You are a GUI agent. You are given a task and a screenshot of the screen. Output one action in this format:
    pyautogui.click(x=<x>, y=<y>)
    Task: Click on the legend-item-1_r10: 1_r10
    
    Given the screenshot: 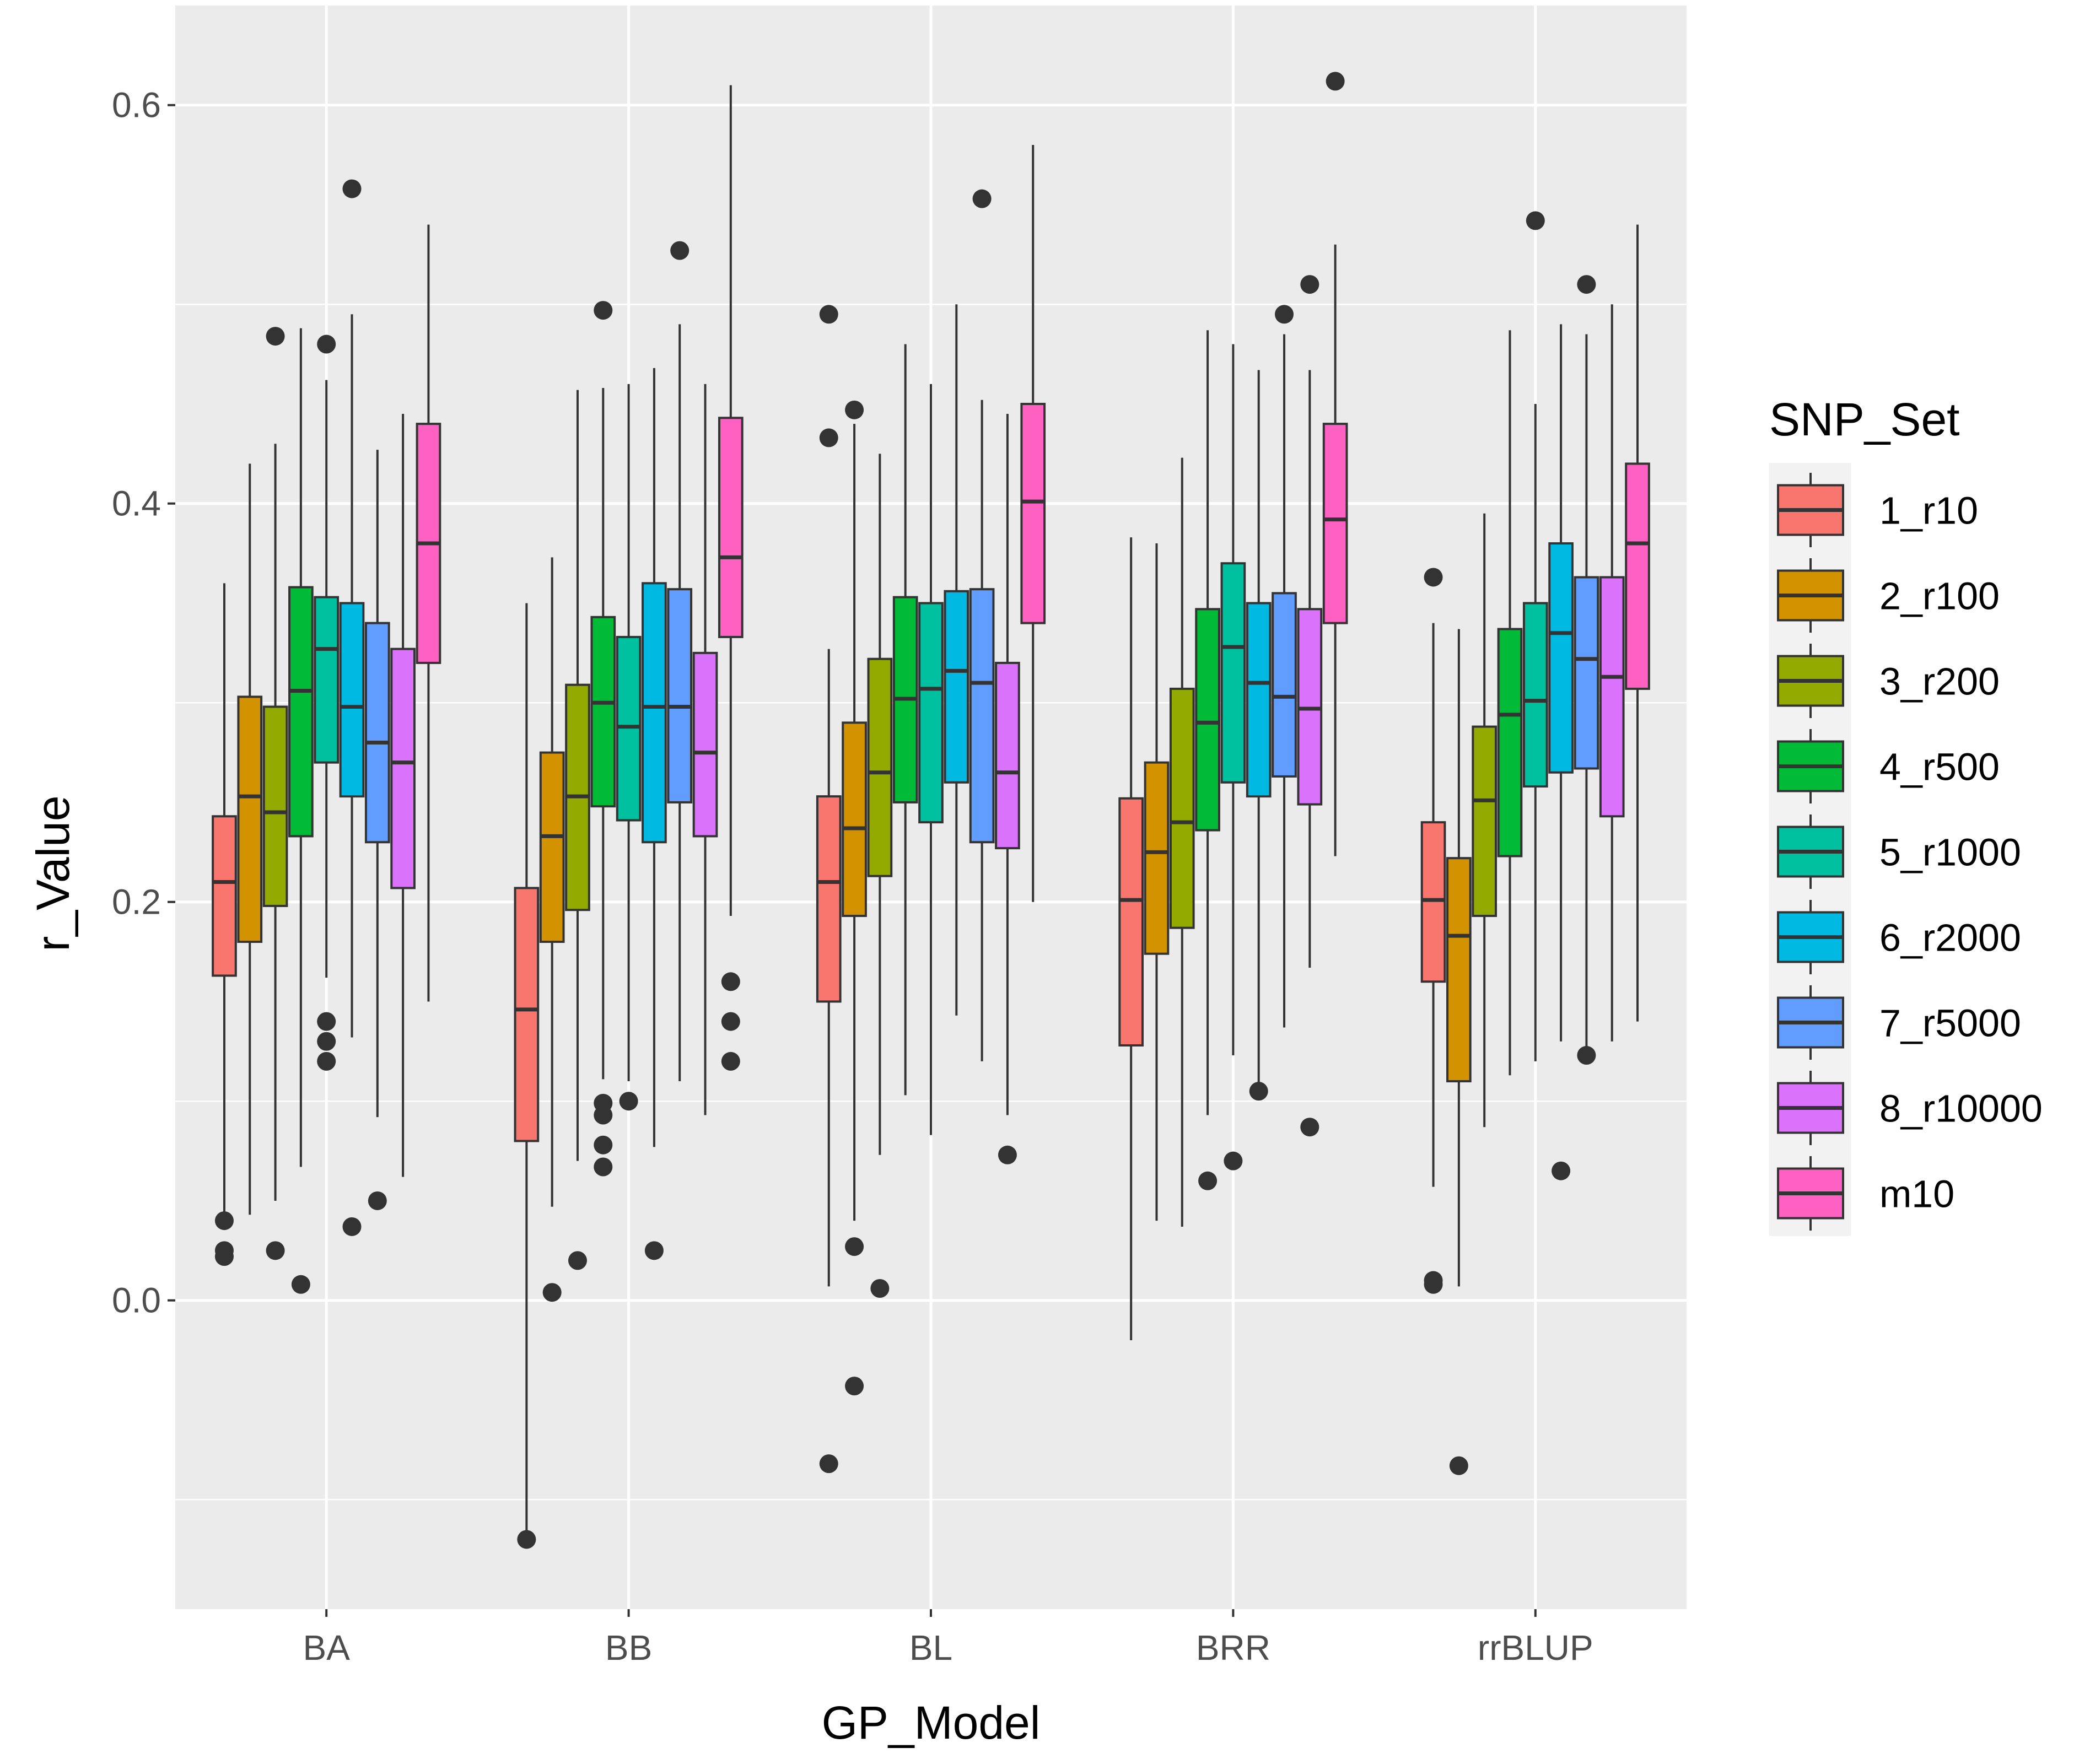 What is the action you would take?
    pyautogui.click(x=1877, y=510)
    